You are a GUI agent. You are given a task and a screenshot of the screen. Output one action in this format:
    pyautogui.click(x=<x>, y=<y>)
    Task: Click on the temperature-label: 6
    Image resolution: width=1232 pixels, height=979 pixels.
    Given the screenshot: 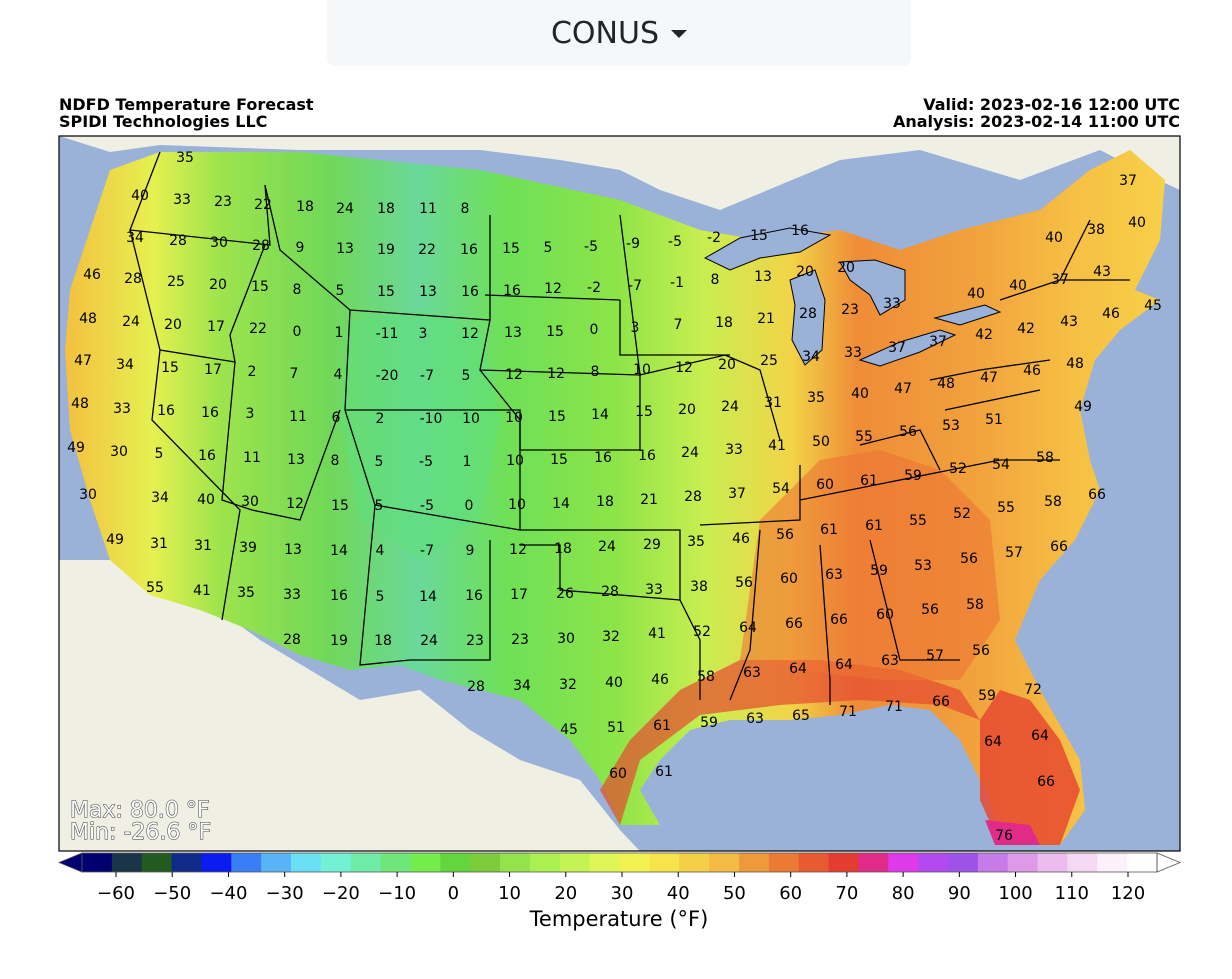 What is the action you would take?
    pyautogui.click(x=336, y=418)
    